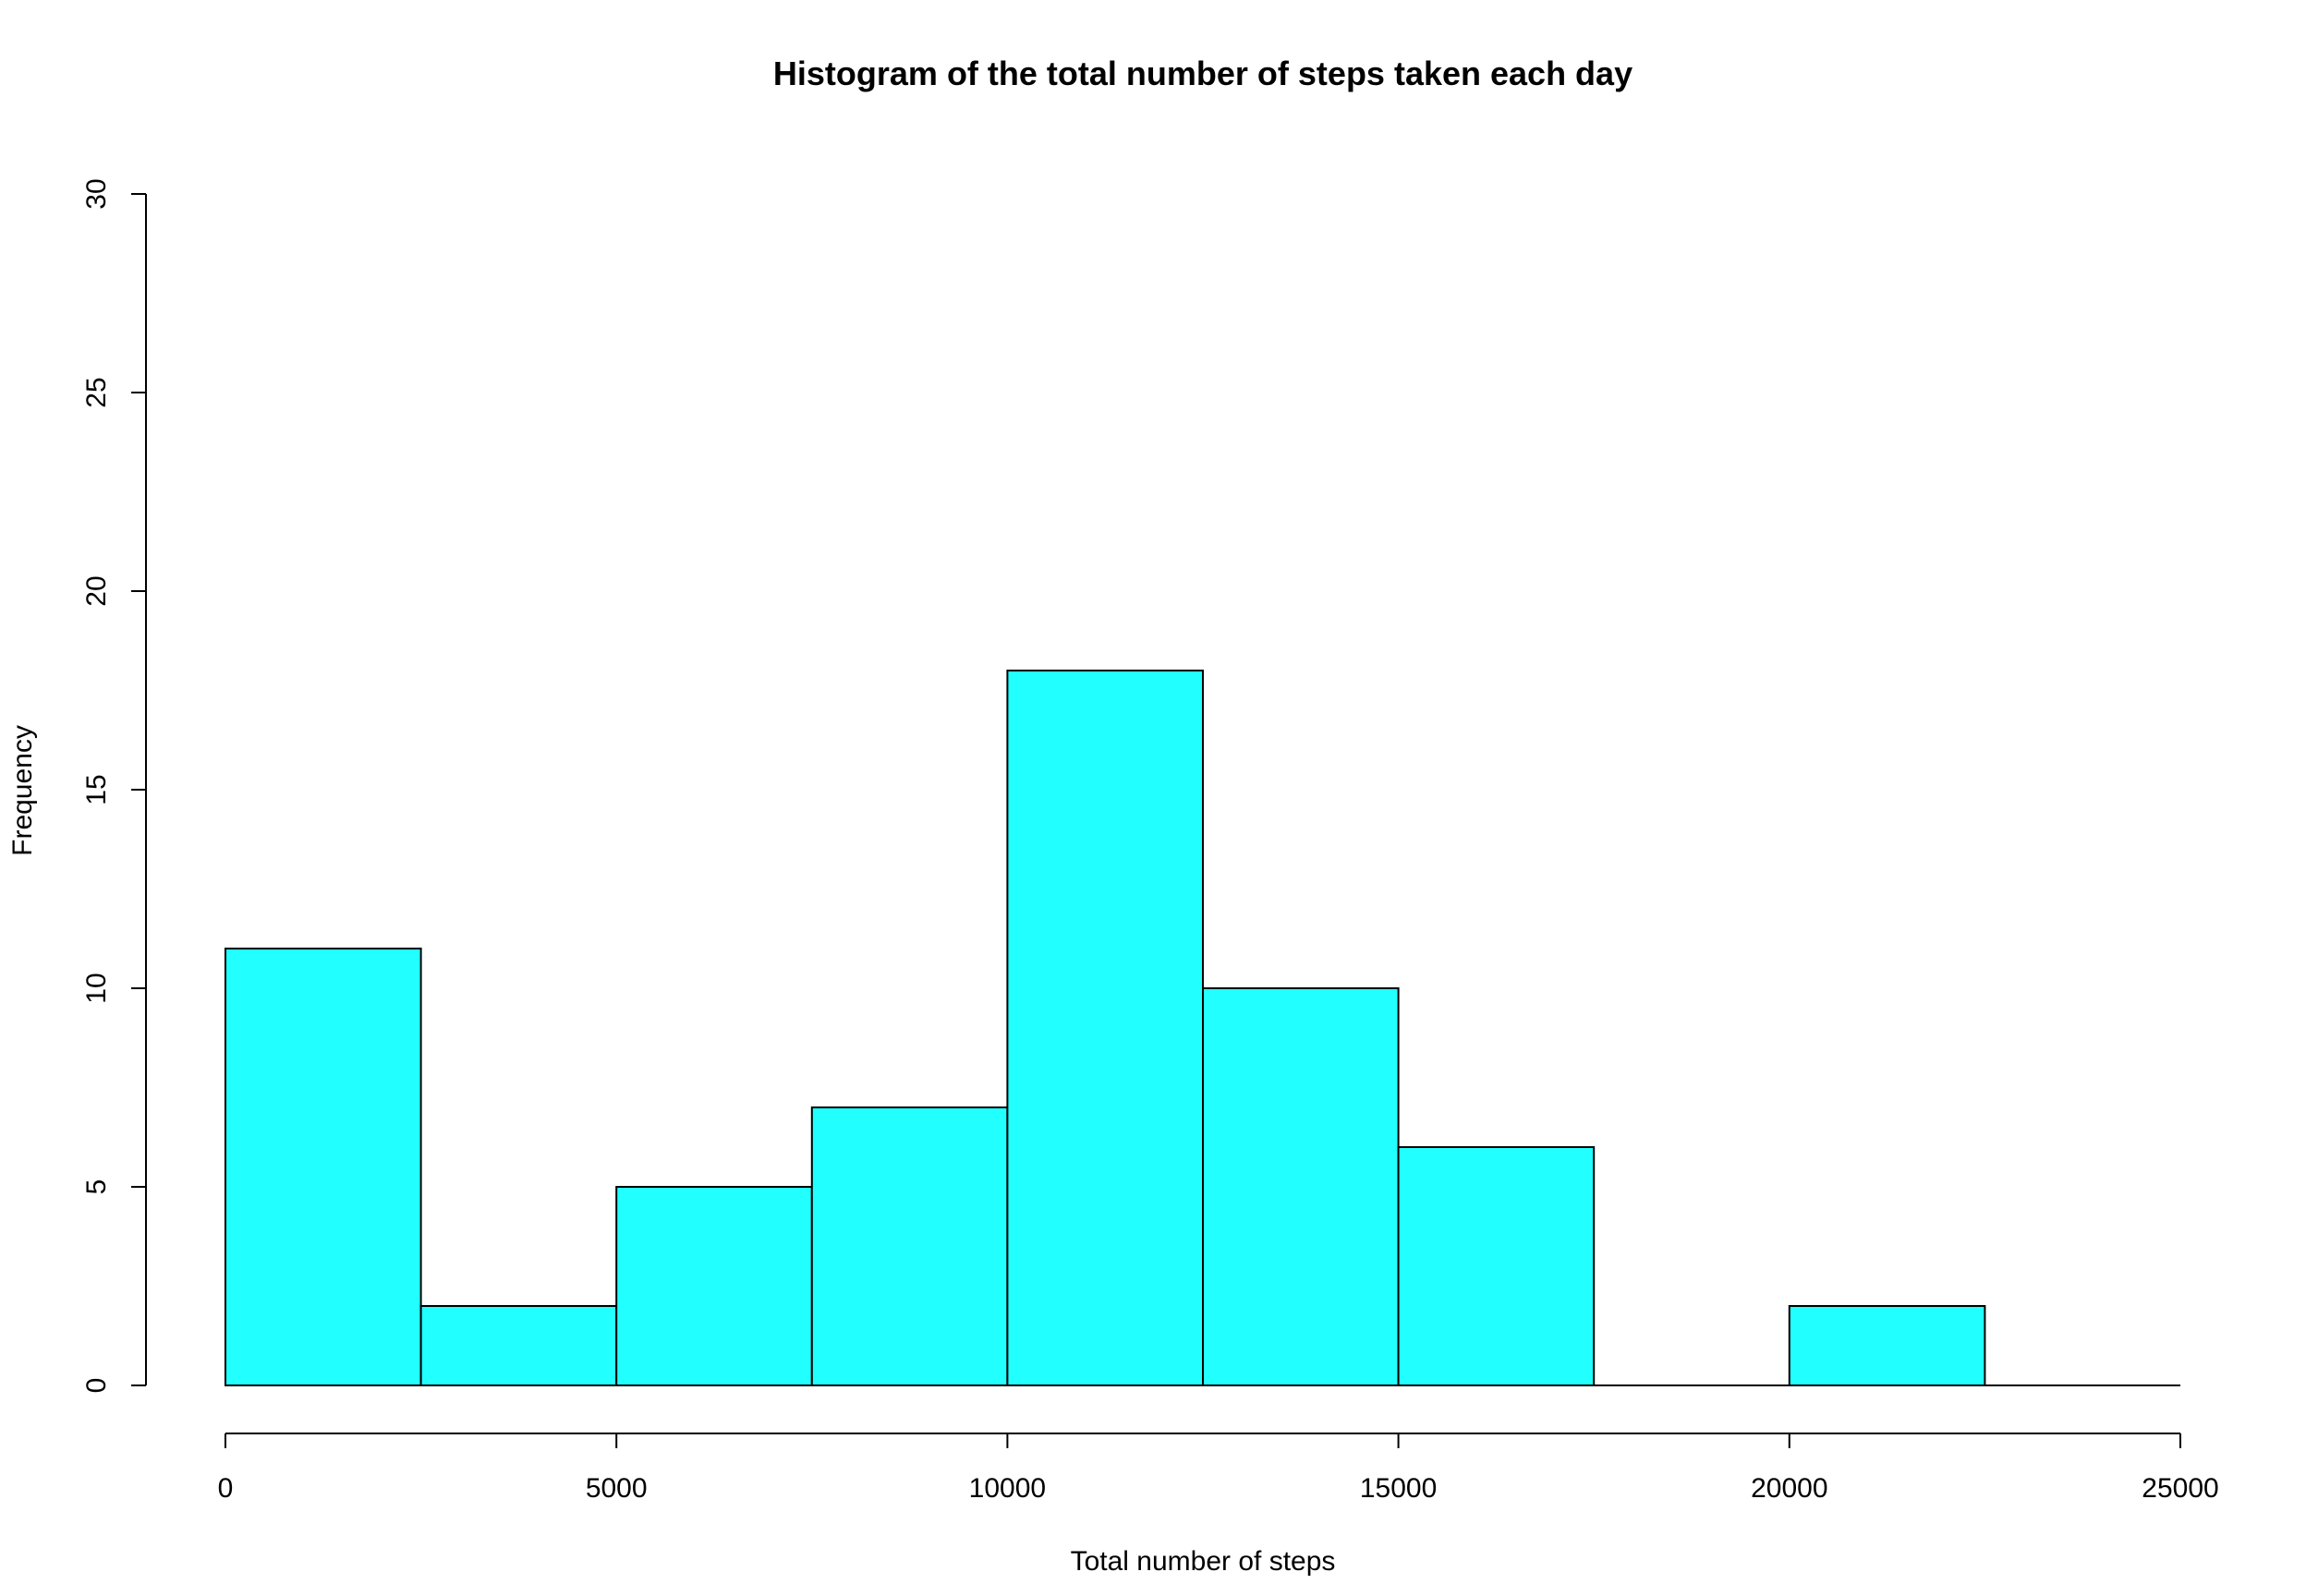  What do you see at coordinates (1789, 1488) in the screenshot?
I see `x-tick-label: 20000` at bounding box center [1789, 1488].